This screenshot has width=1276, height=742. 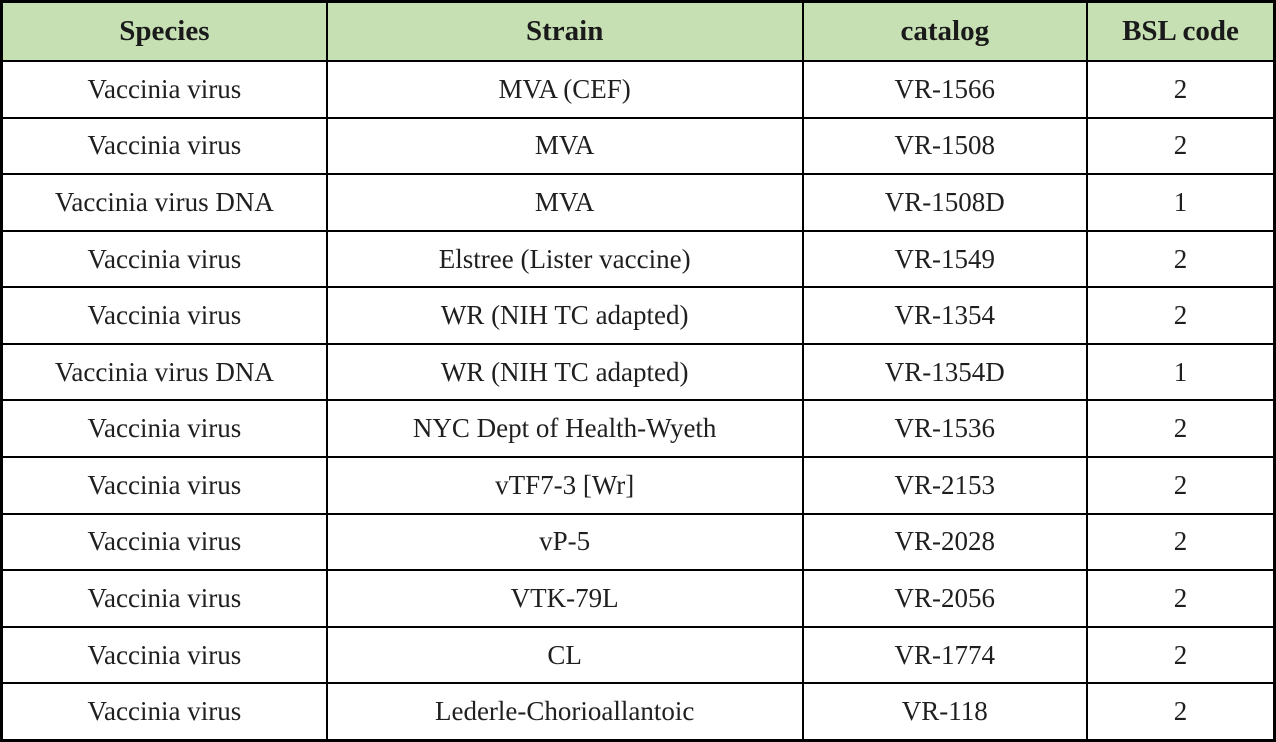 What do you see at coordinates (944, 372) in the screenshot?
I see `catalog-cell: VR-1354D` at bounding box center [944, 372].